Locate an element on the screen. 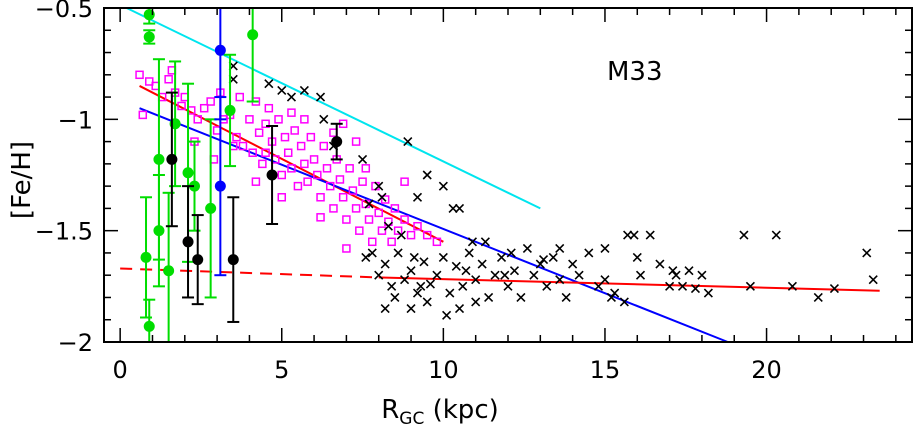  x-axis-title: RGC (kpc) is located at coordinates (440, 412).